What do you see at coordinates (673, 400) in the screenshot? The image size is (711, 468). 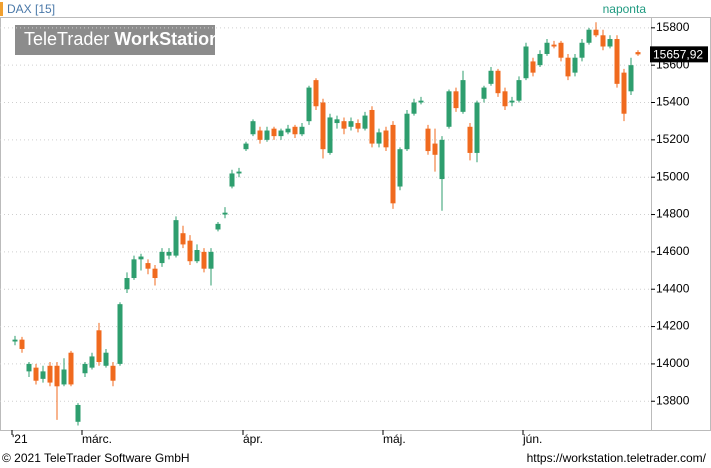 I see `y-tick-label: 13800` at bounding box center [673, 400].